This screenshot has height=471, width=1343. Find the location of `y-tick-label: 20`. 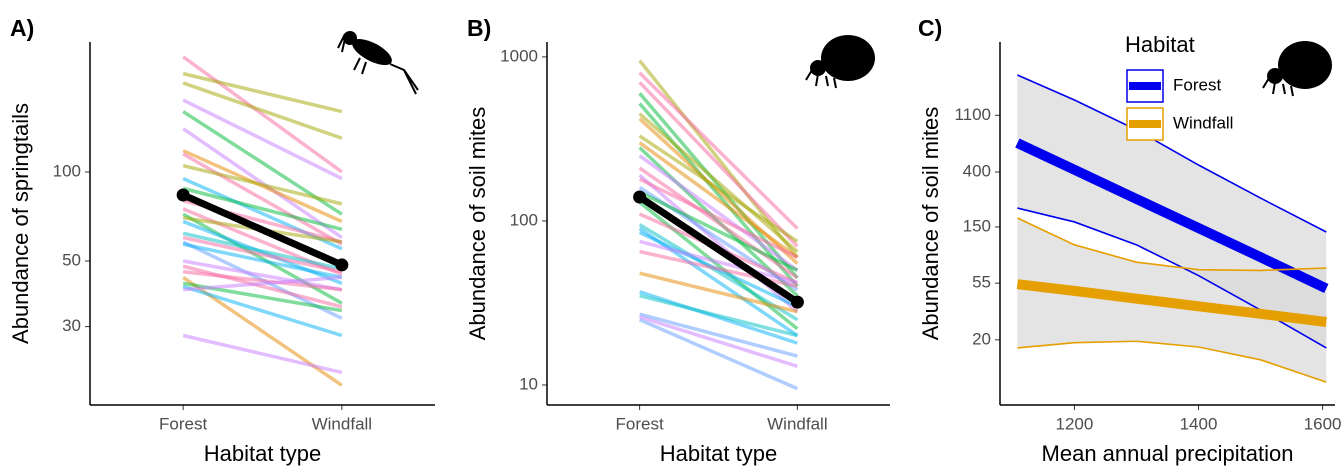

y-tick-label: 20 is located at coordinates (981, 338).